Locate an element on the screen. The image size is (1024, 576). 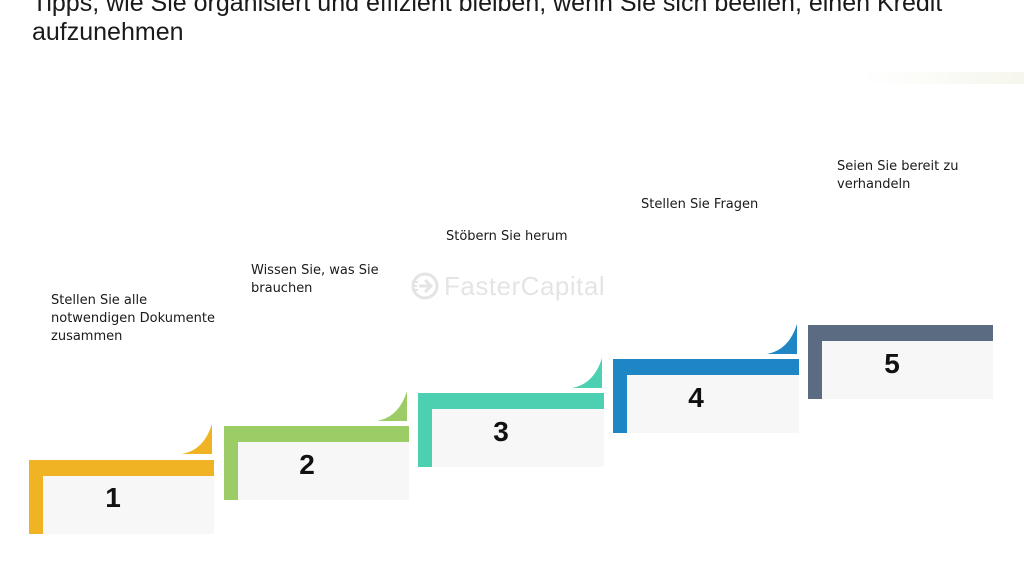
step-number: 5 is located at coordinates (892, 363).